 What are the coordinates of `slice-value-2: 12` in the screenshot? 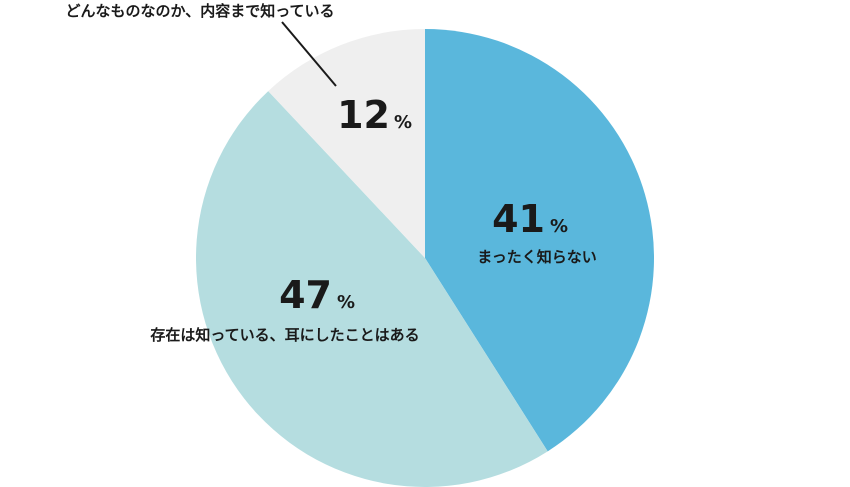 It's located at (363, 115).